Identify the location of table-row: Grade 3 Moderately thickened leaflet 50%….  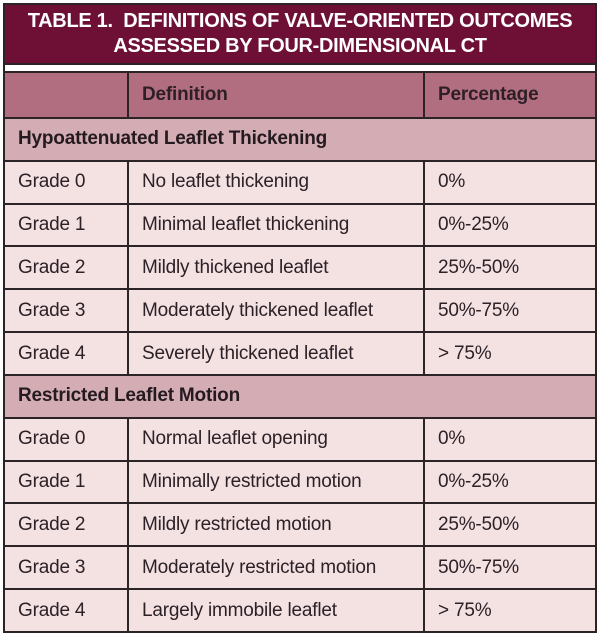
(300, 311).